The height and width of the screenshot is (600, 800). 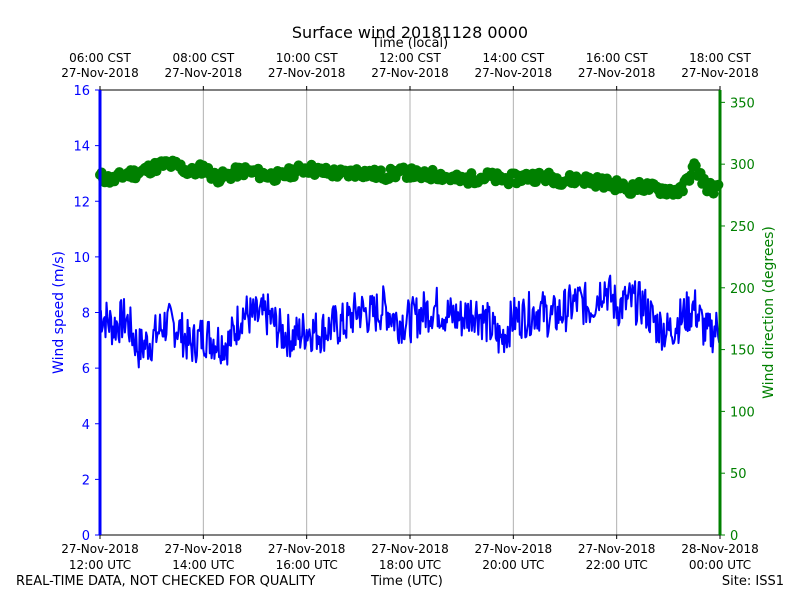 What do you see at coordinates (742, 351) in the screenshot?
I see `right-tick-label: 150` at bounding box center [742, 351].